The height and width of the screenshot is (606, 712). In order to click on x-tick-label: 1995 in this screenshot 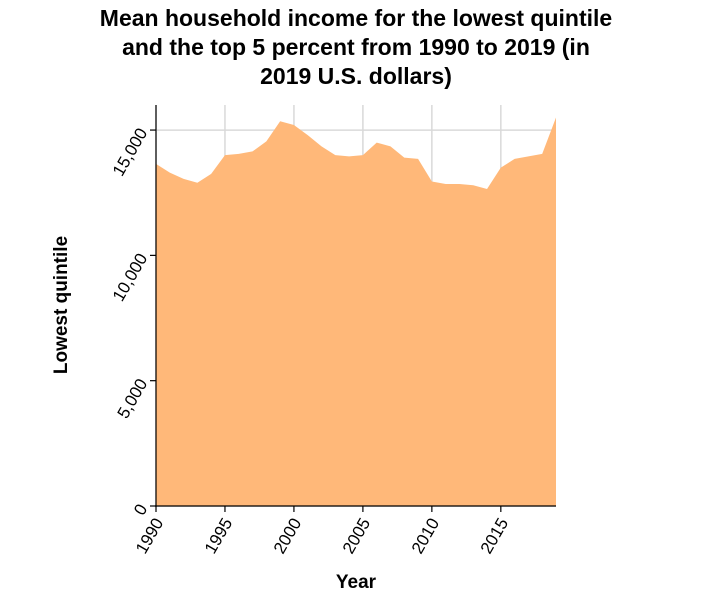, I will do `click(218, 536)`.